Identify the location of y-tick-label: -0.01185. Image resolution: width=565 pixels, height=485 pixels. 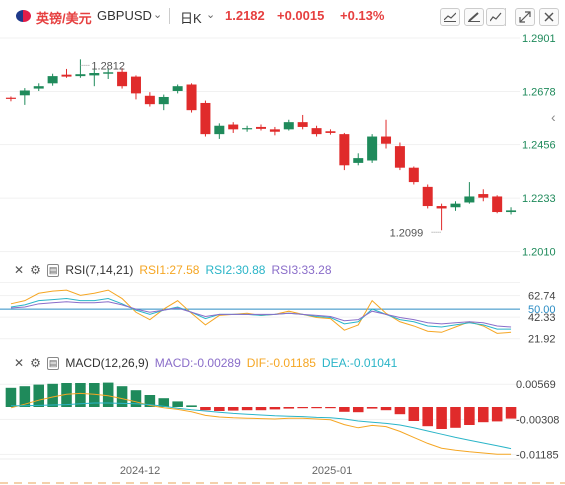
(537, 455).